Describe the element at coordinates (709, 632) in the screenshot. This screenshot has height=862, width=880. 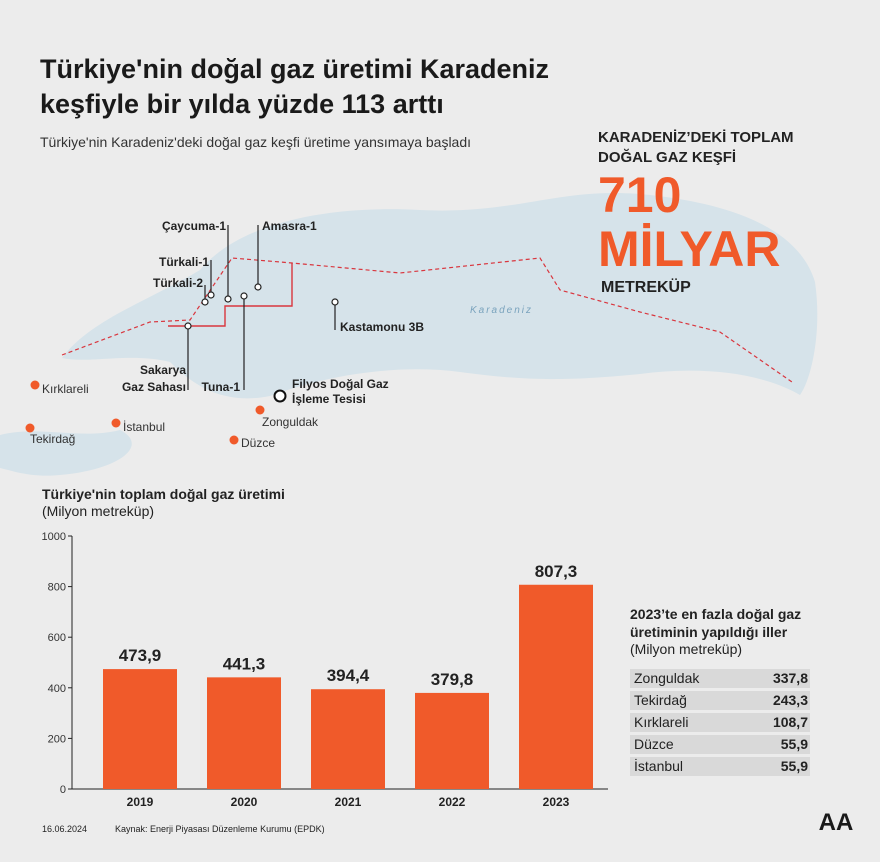
I see `table-title: üretiminin yapıldığı iller` at that location.